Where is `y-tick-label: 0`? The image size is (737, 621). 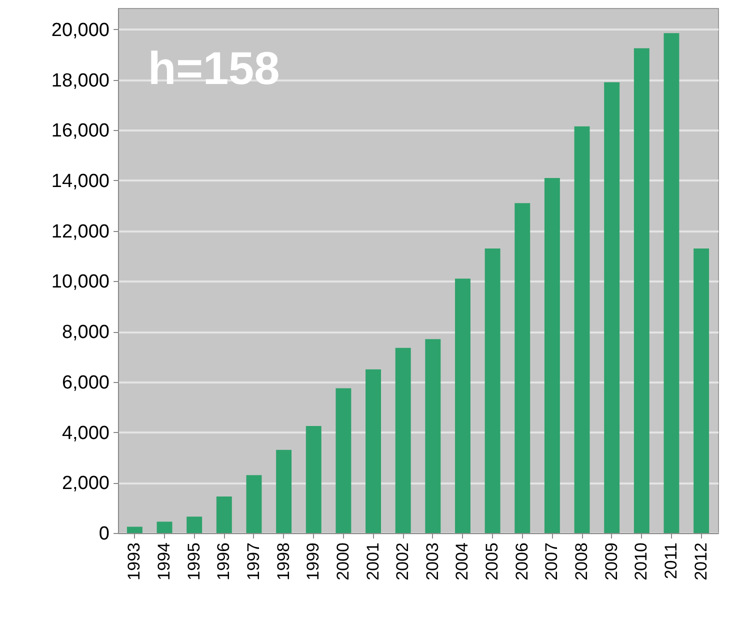 y-tick-label: 0 is located at coordinates (104, 534).